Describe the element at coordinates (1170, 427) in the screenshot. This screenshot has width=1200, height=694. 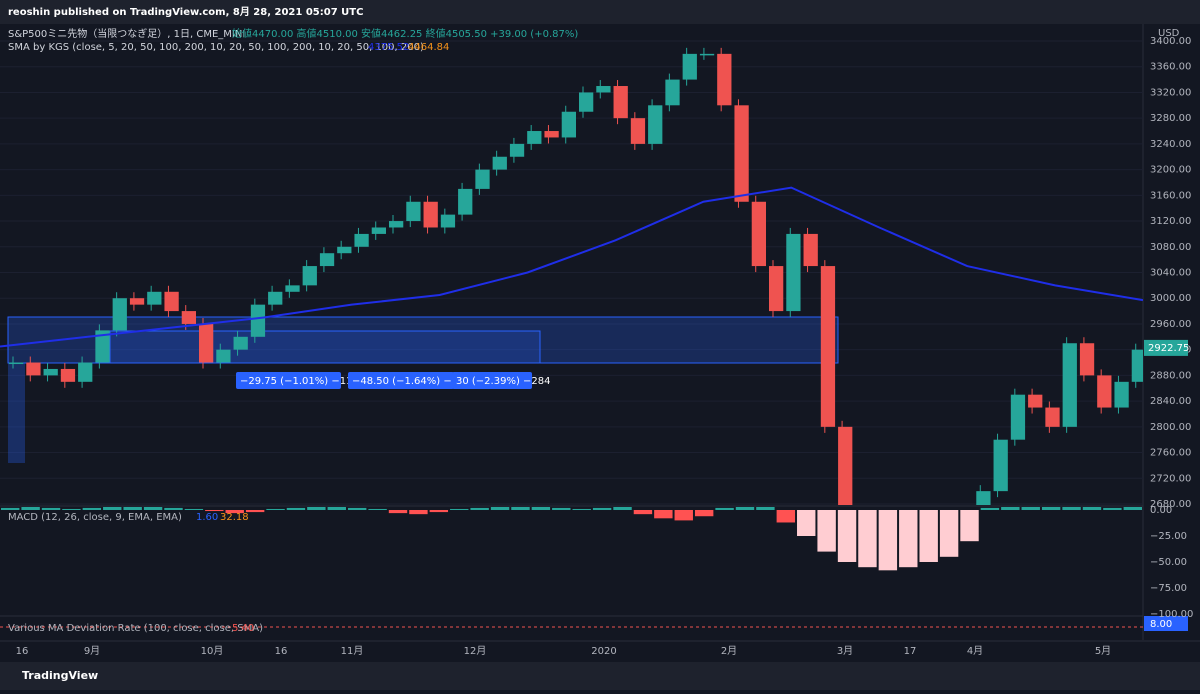
I see `price-tick-label: 2800.00` at that location.